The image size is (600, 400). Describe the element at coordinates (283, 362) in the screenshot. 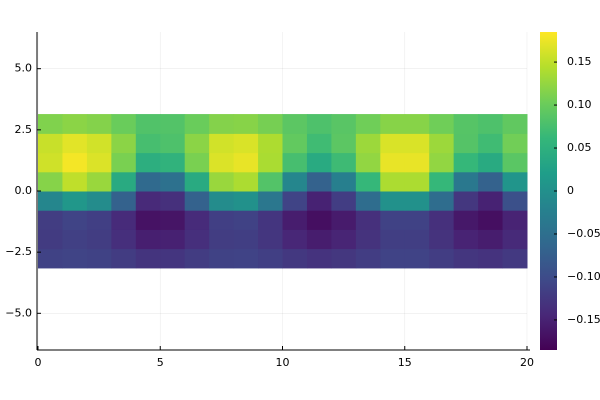

I see `x-tick-label: 10` at that location.